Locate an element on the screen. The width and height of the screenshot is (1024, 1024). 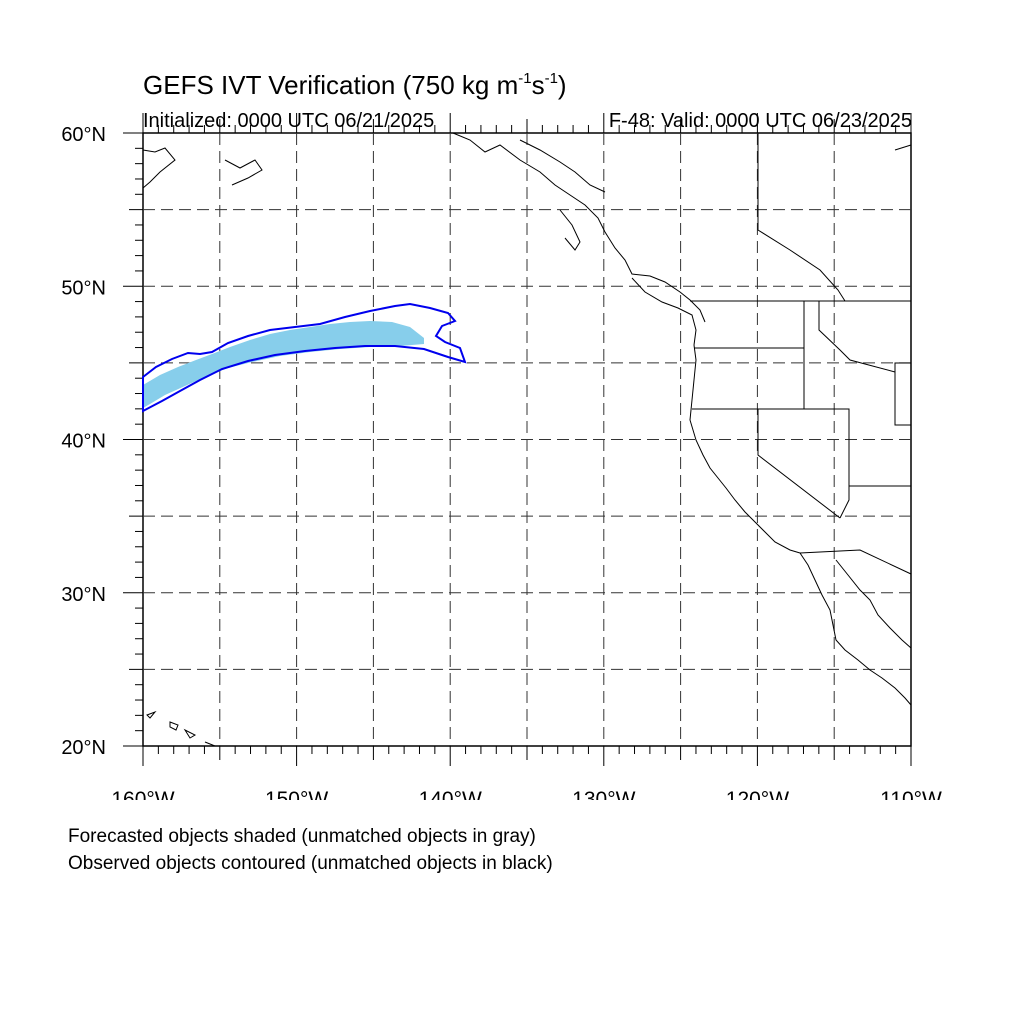
longitude-label: 120°W is located at coordinates (757, 794).